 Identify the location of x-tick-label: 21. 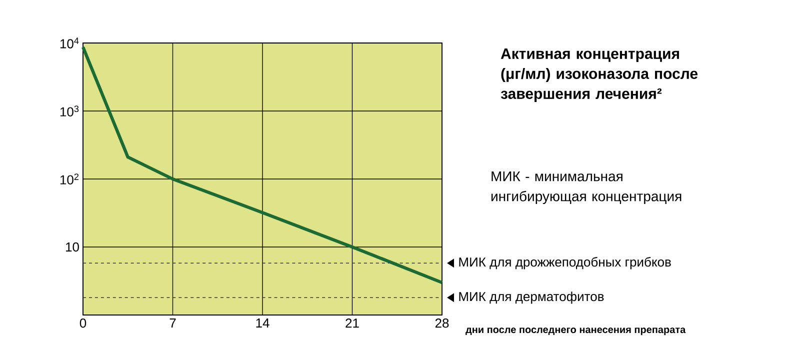
(352, 323).